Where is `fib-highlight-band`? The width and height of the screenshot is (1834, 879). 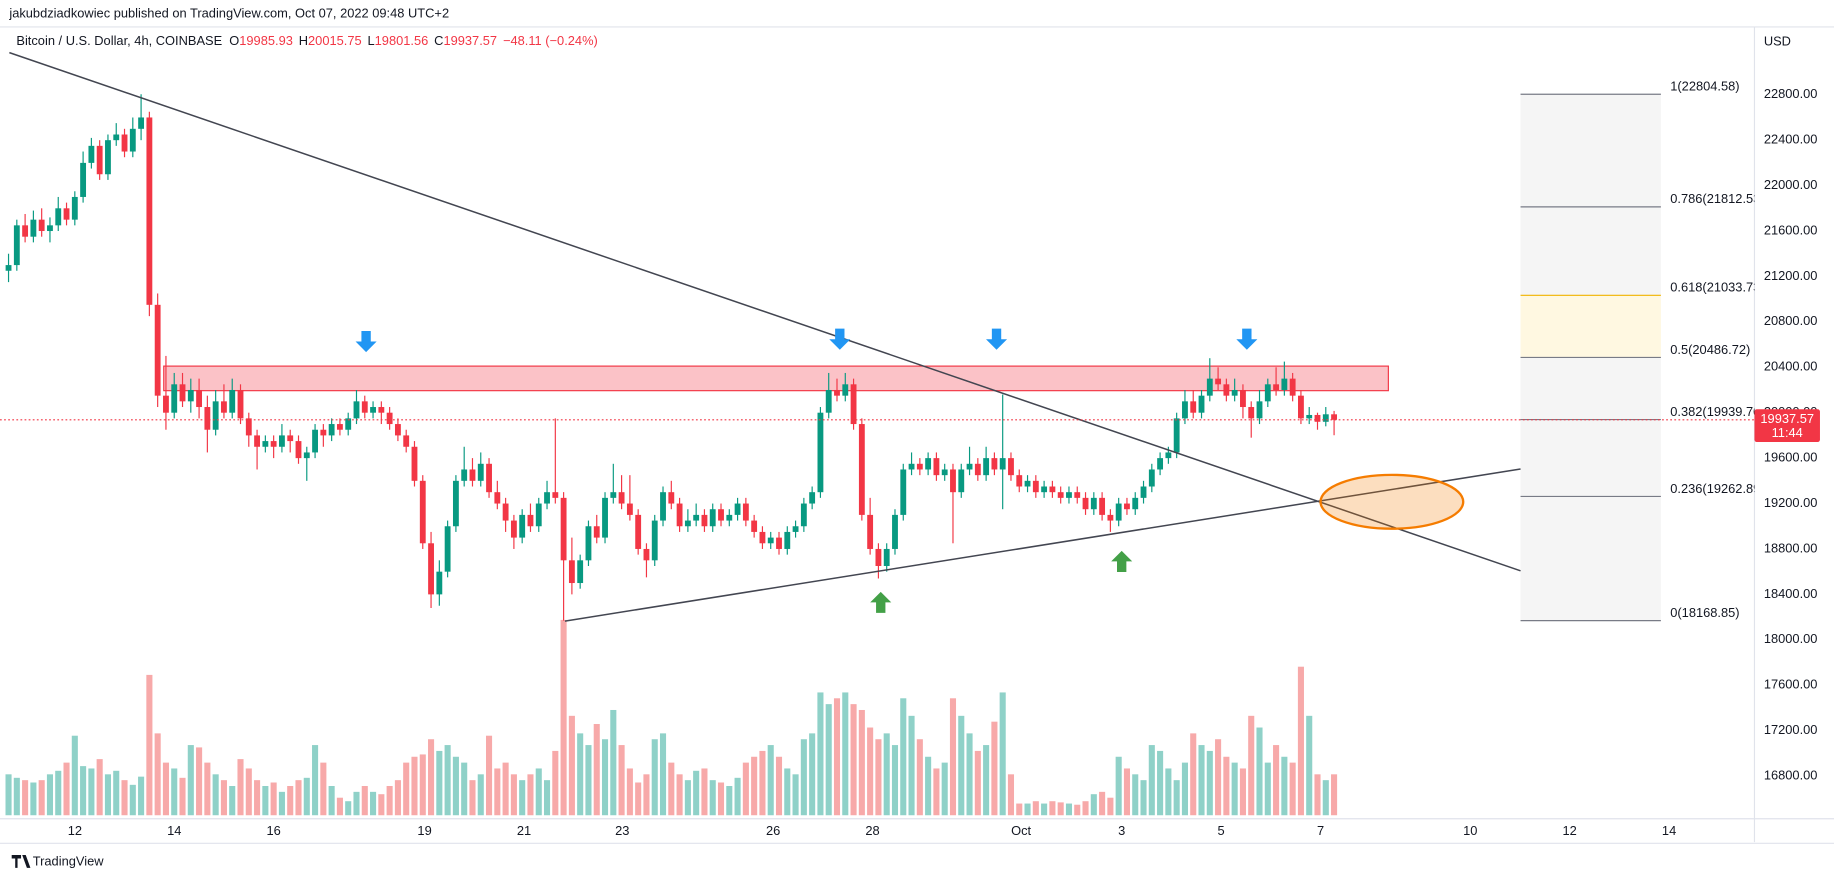 fib-highlight-band is located at coordinates (1590, 326).